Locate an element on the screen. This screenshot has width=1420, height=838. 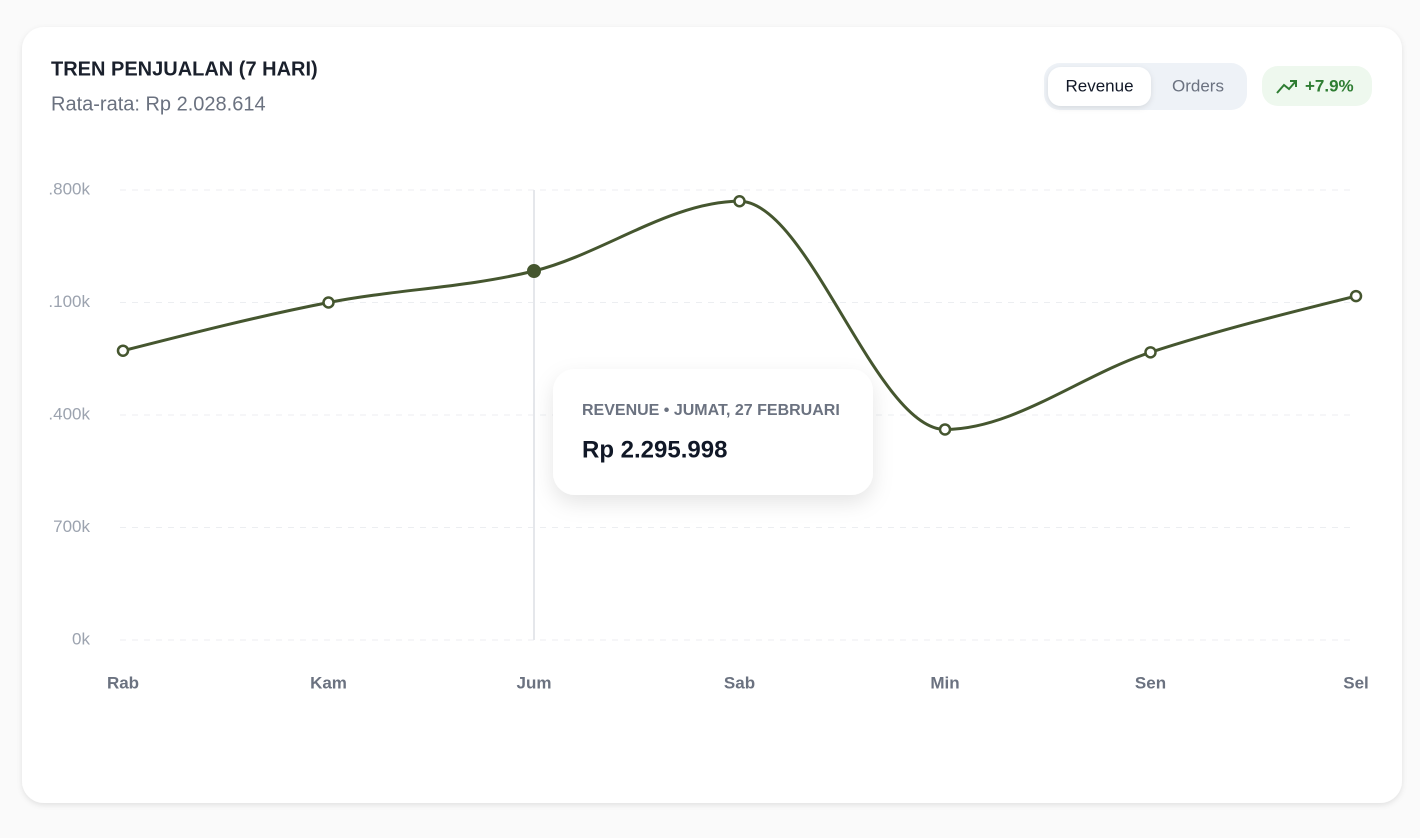
chart-subtitle: Rata-rata: Rp 2.028.614 is located at coordinates (158, 104).